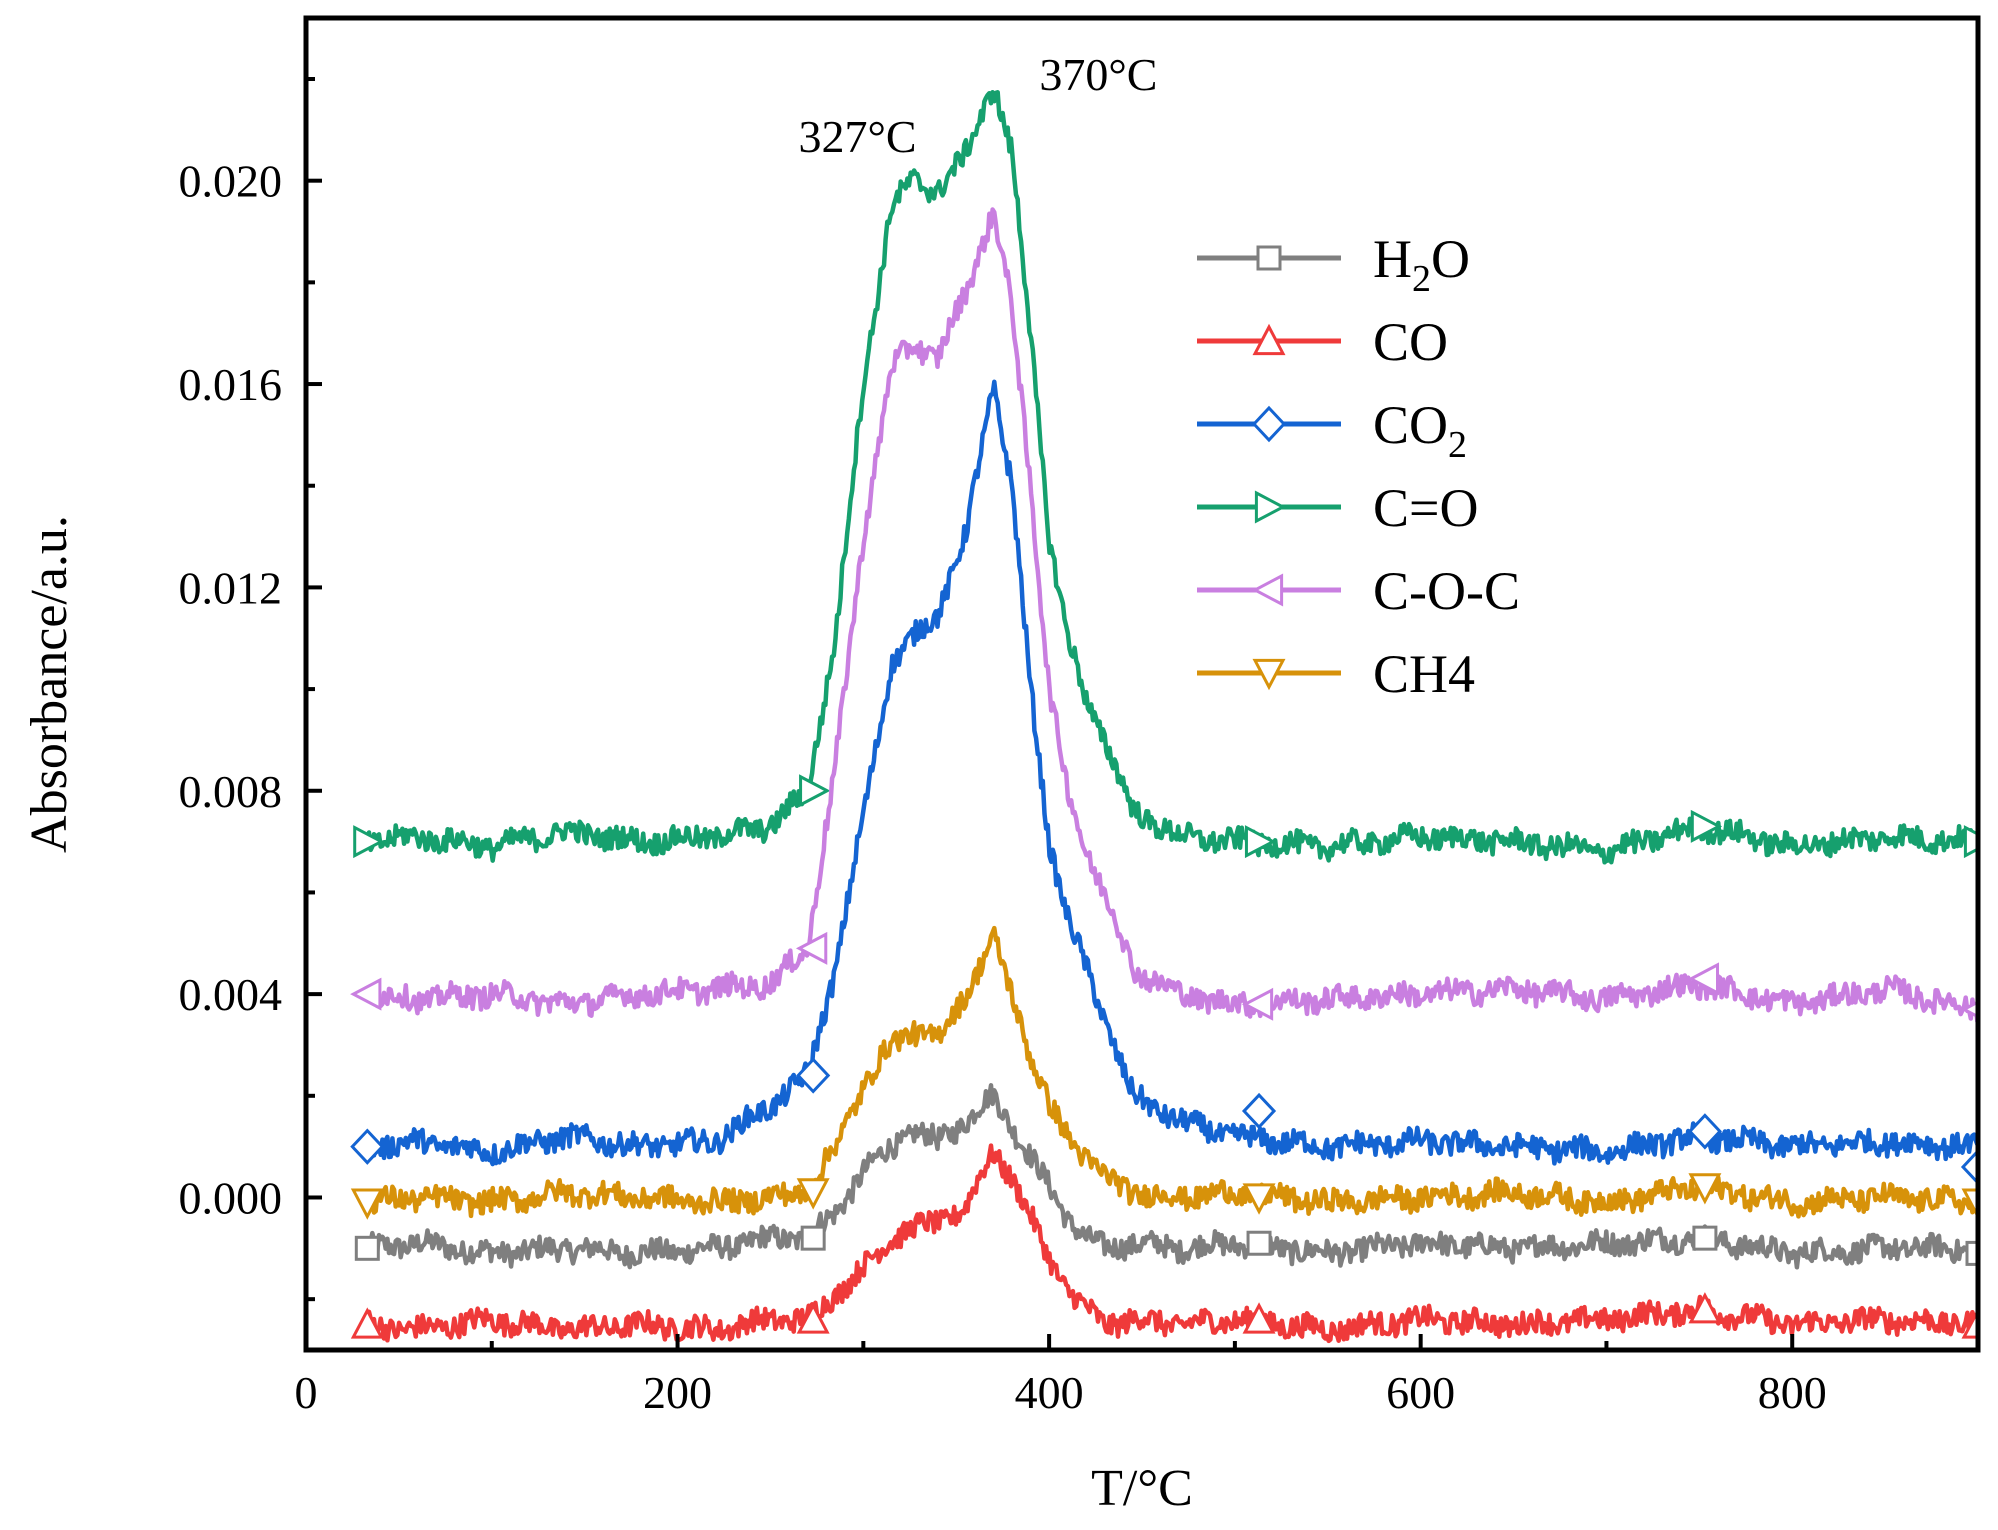  I want to click on x-tick-label: 200, so click(677, 1392).